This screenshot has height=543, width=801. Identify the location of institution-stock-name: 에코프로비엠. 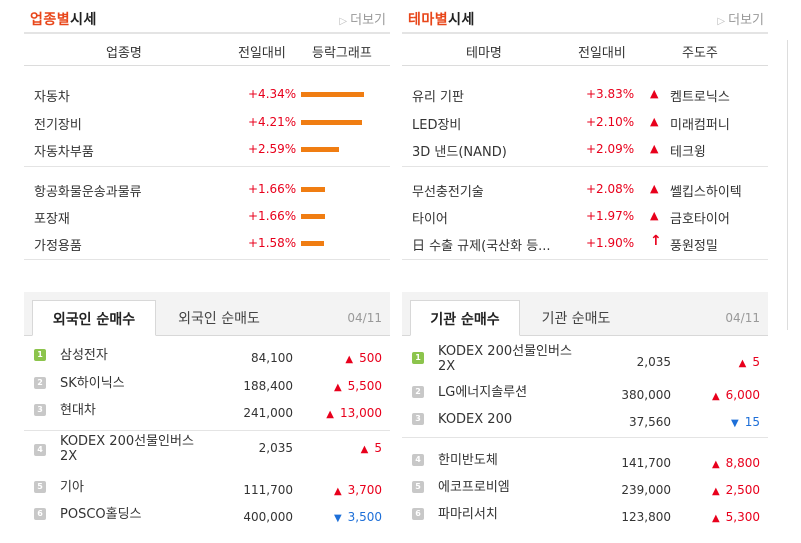
(474, 487).